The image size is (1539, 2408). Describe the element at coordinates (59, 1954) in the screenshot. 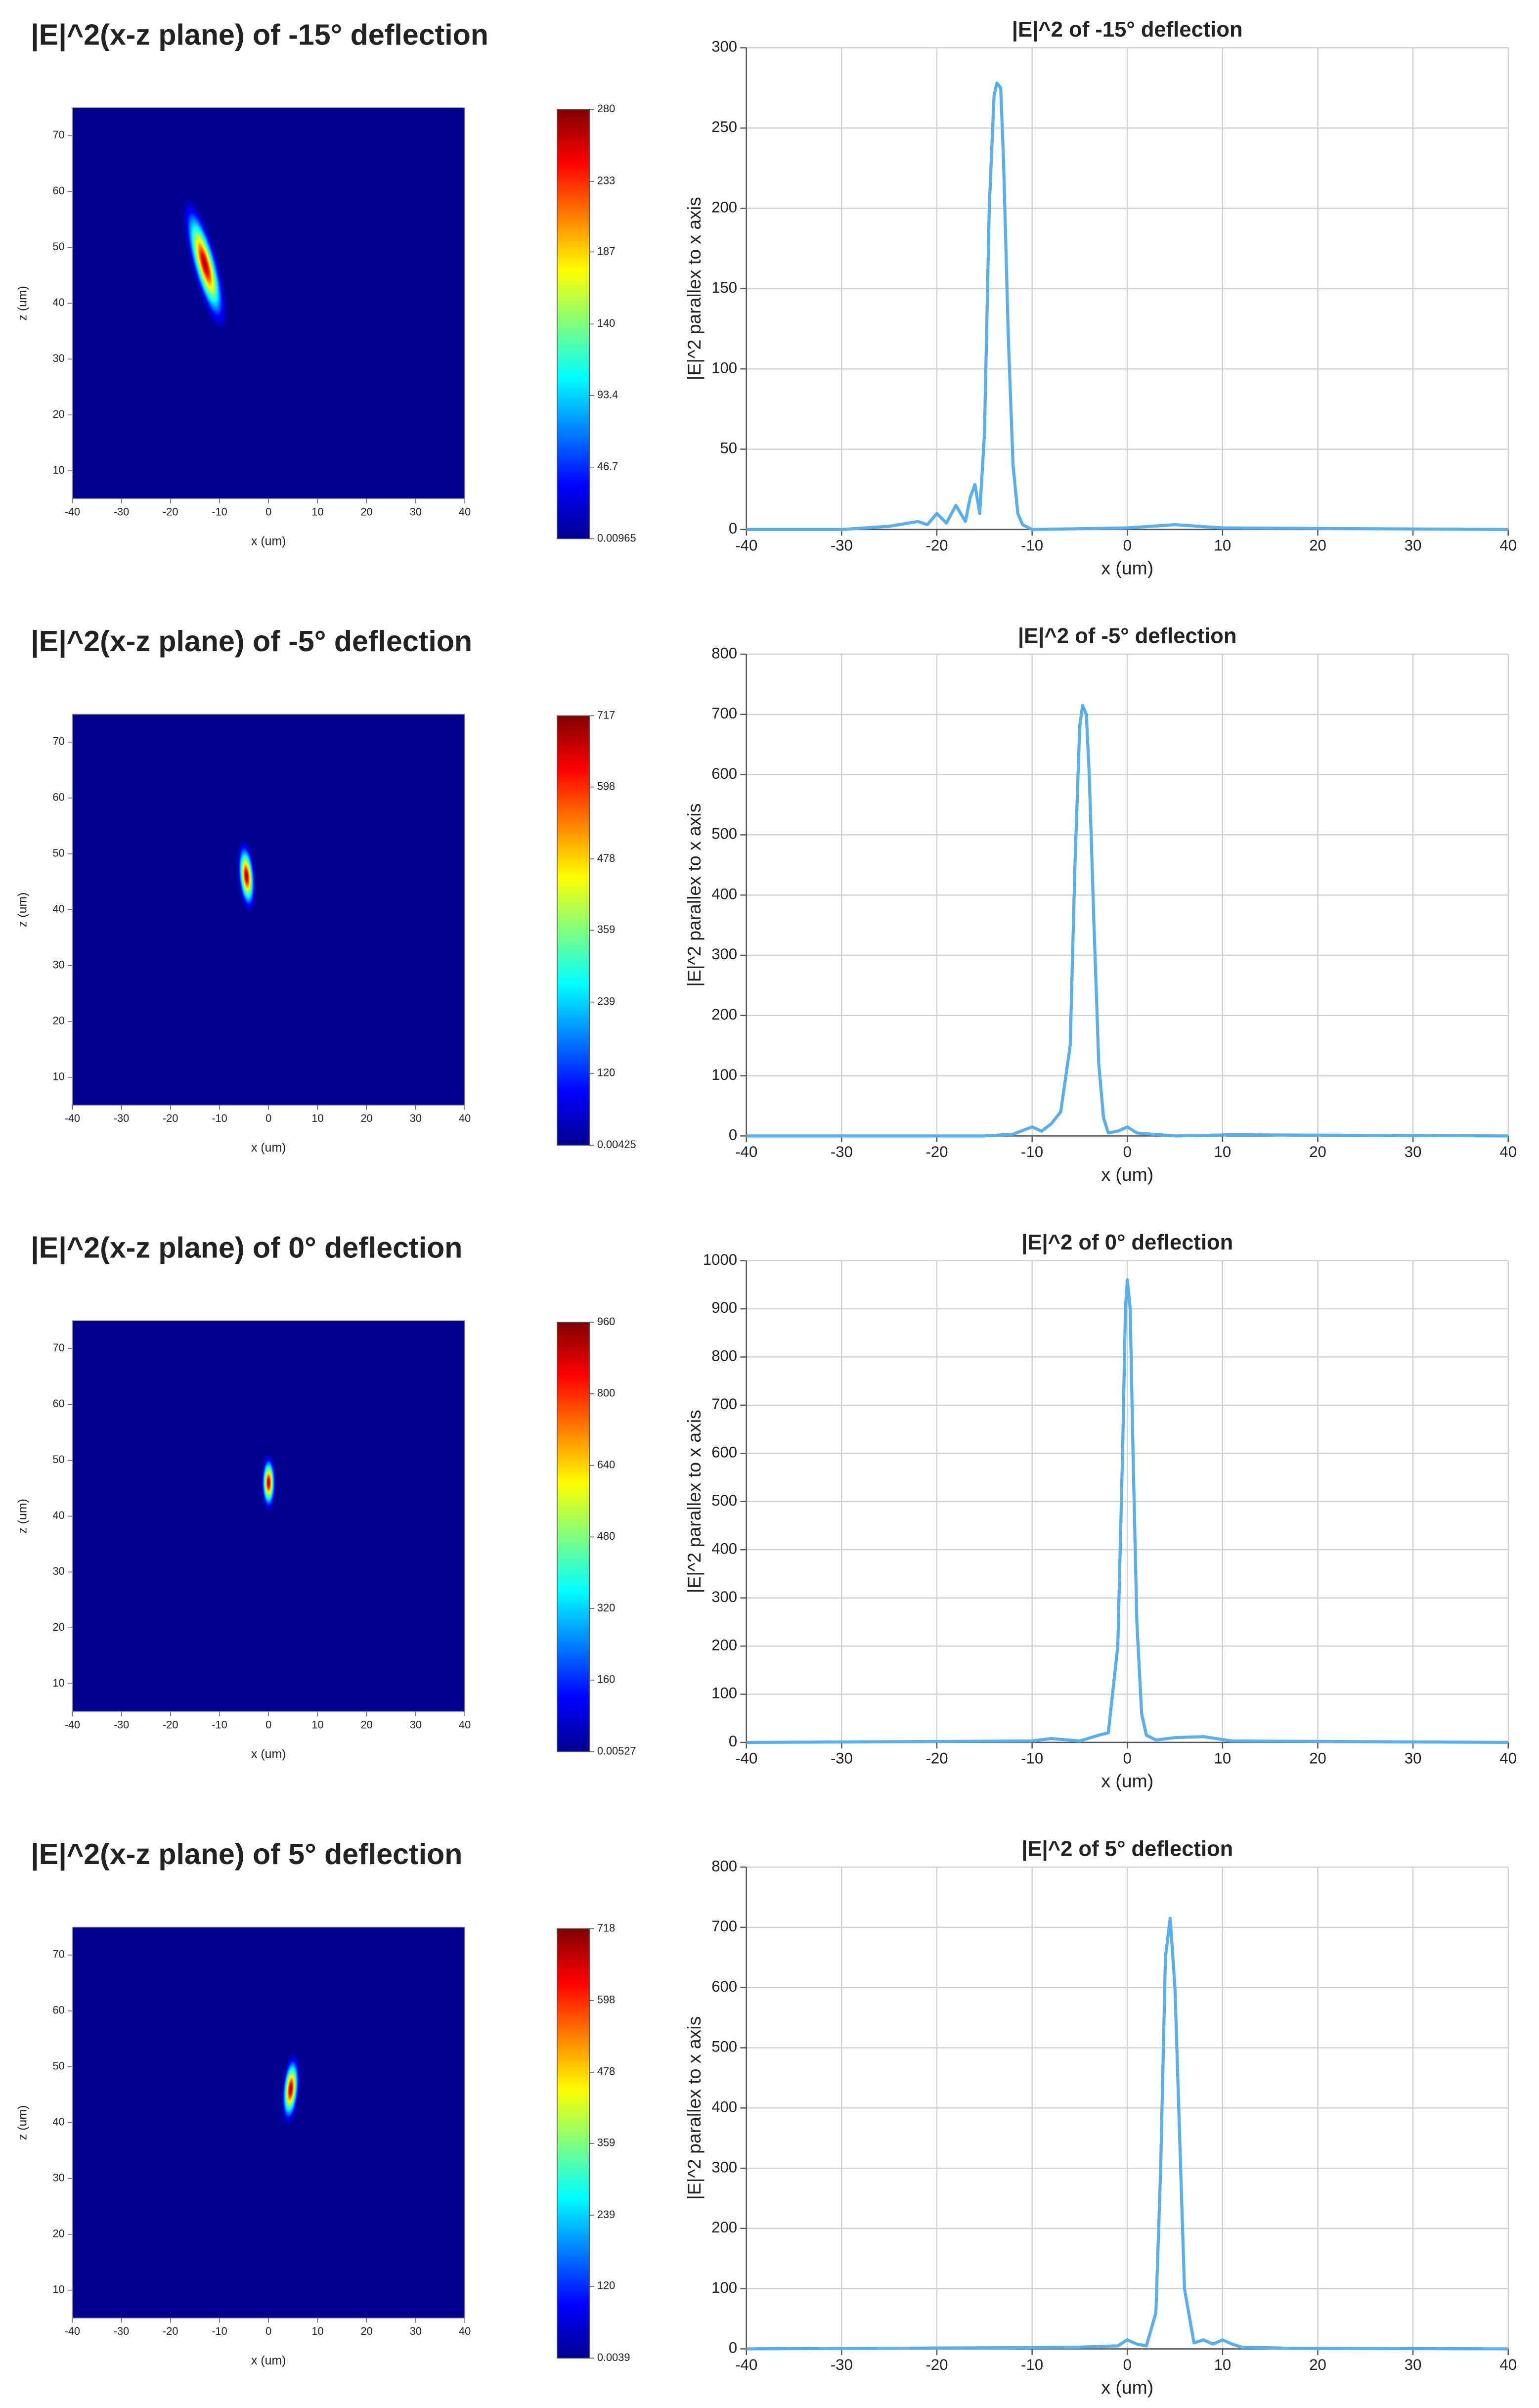

I see `y-tick-label: 70` at that location.